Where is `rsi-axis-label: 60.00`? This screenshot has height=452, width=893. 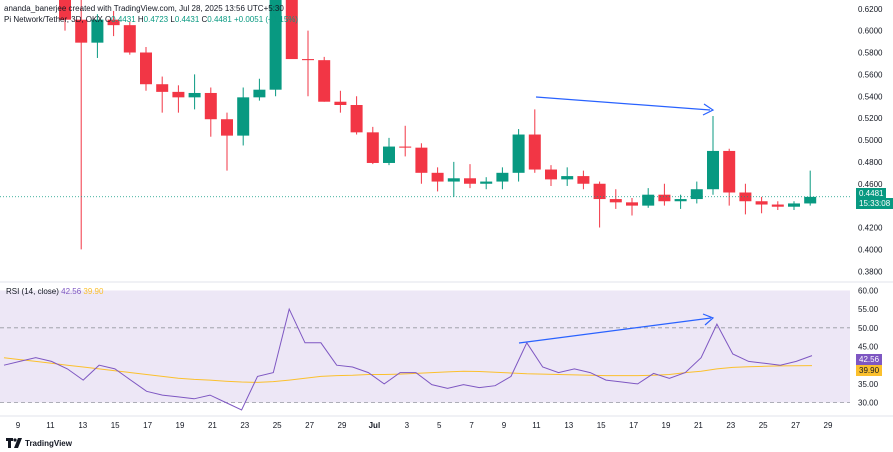 rsi-axis-label: 60.00 is located at coordinates (868, 290).